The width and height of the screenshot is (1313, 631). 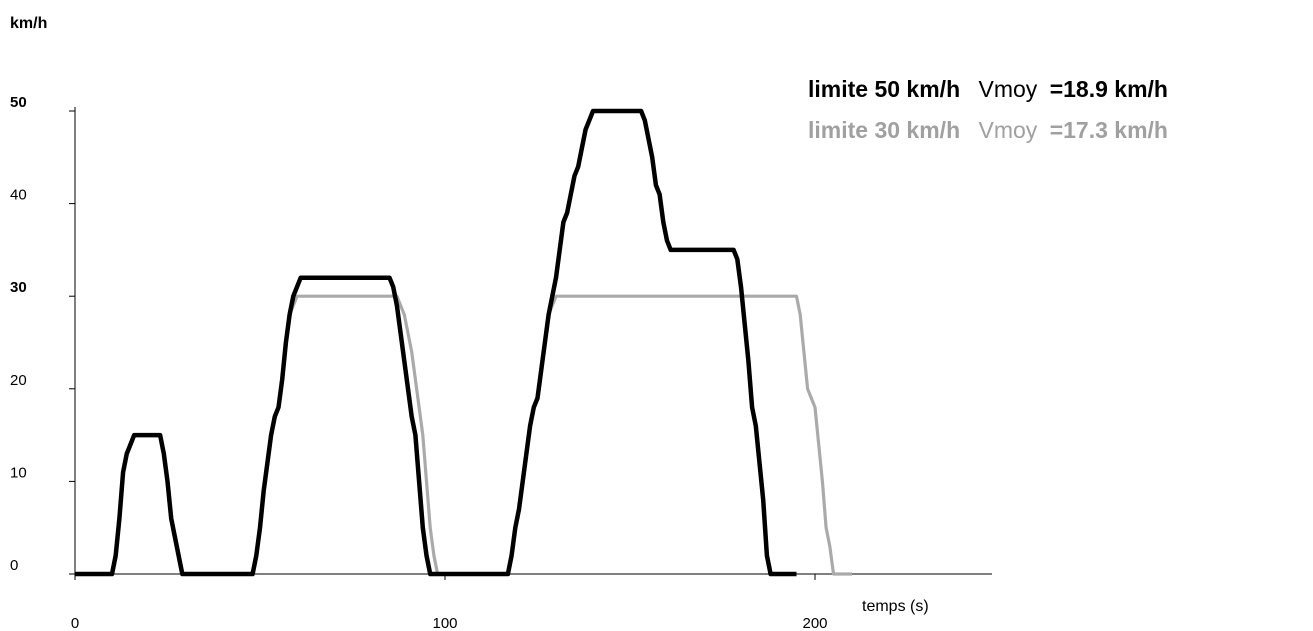 I want to click on legend-2-name: limite 30 km/h, so click(x=884, y=130).